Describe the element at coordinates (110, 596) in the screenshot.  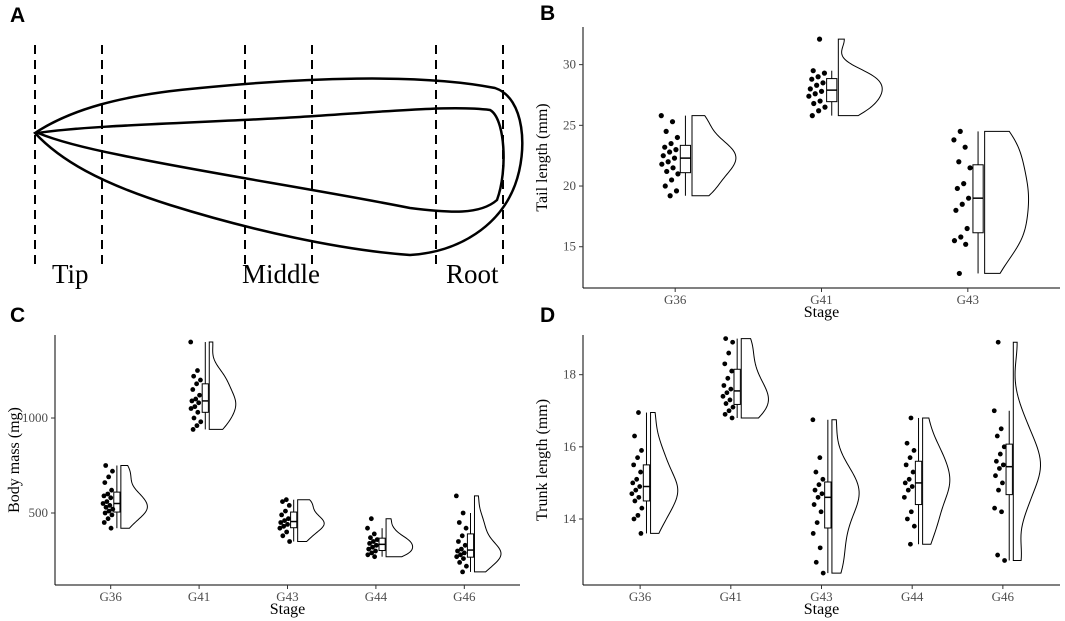
I see `x-tick-label: G36` at that location.